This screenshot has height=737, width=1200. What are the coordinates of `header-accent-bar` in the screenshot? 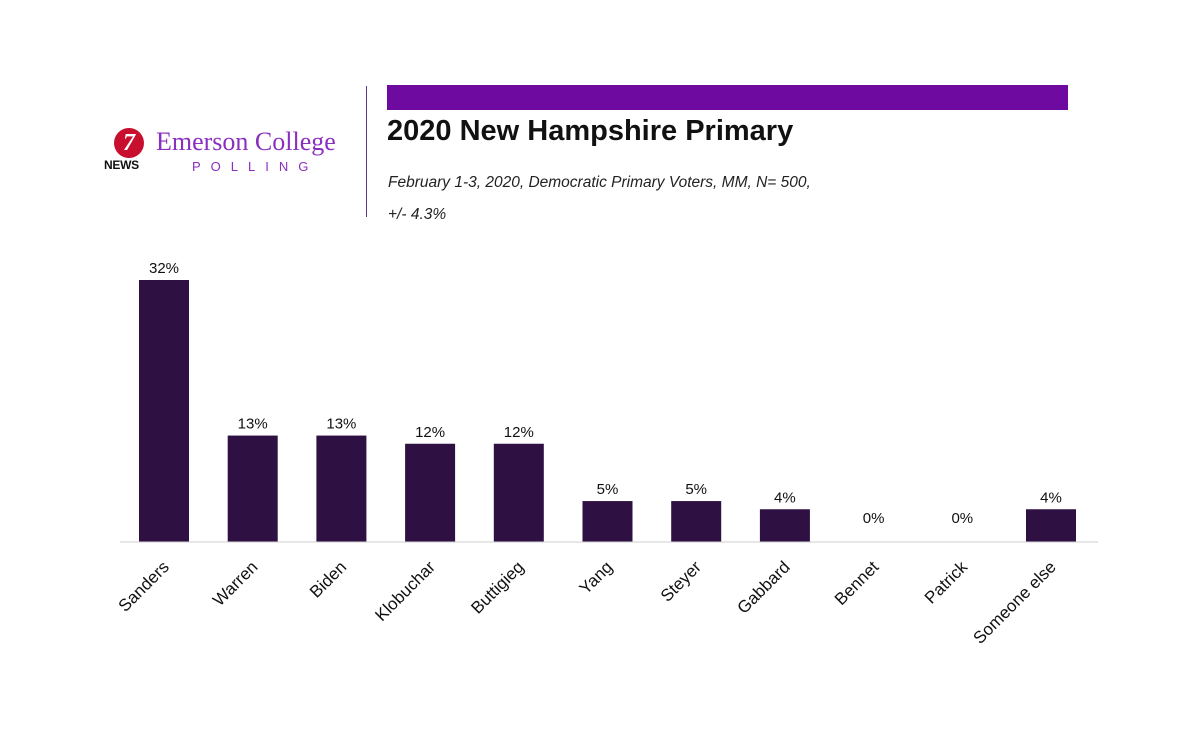 It's located at (727, 97).